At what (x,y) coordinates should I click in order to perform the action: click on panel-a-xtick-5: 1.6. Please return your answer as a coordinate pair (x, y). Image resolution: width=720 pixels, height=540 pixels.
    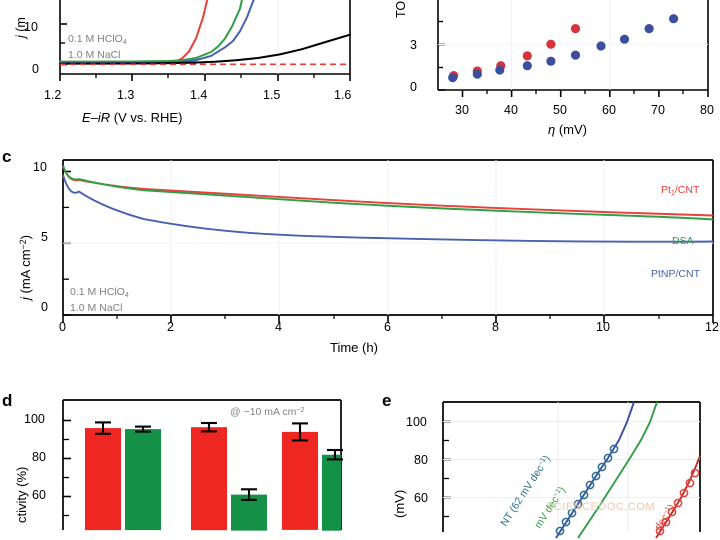
    Looking at the image, I should click on (343, 95).